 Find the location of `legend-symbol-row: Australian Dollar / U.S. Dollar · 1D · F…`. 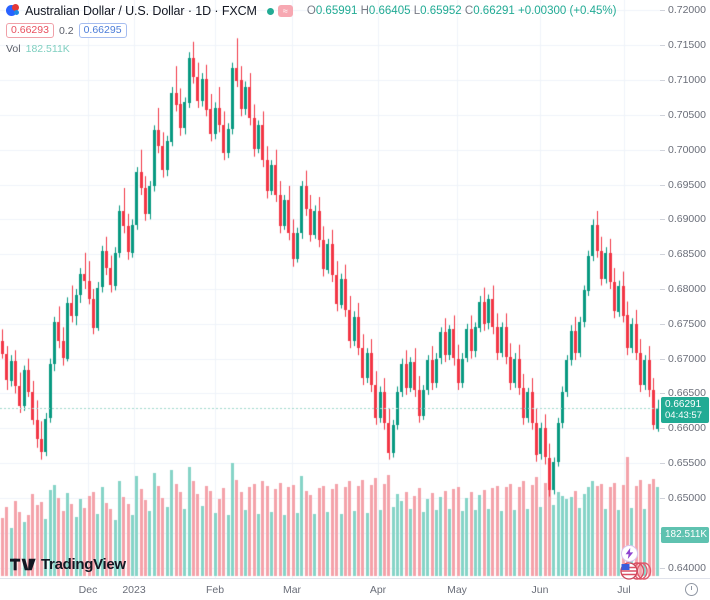

legend-symbol-row: Australian Dollar / U.S. Dollar · 1D · F… is located at coordinates (311, 11).